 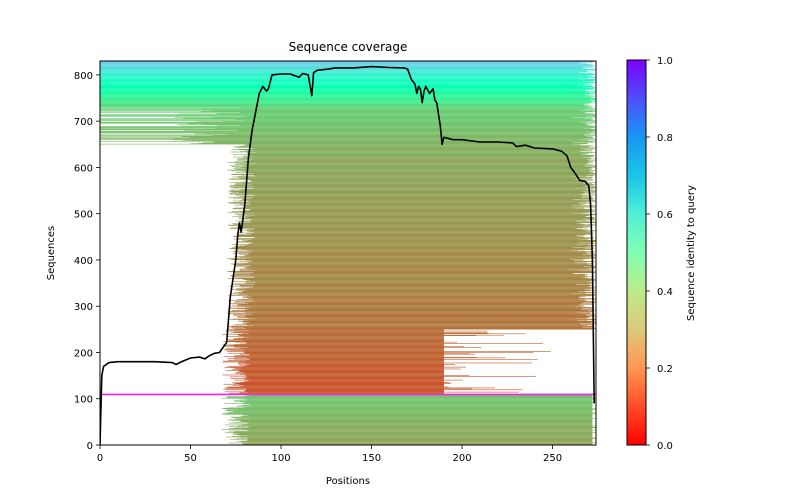 I want to click on y-tick-label: 100, so click(x=83, y=400).